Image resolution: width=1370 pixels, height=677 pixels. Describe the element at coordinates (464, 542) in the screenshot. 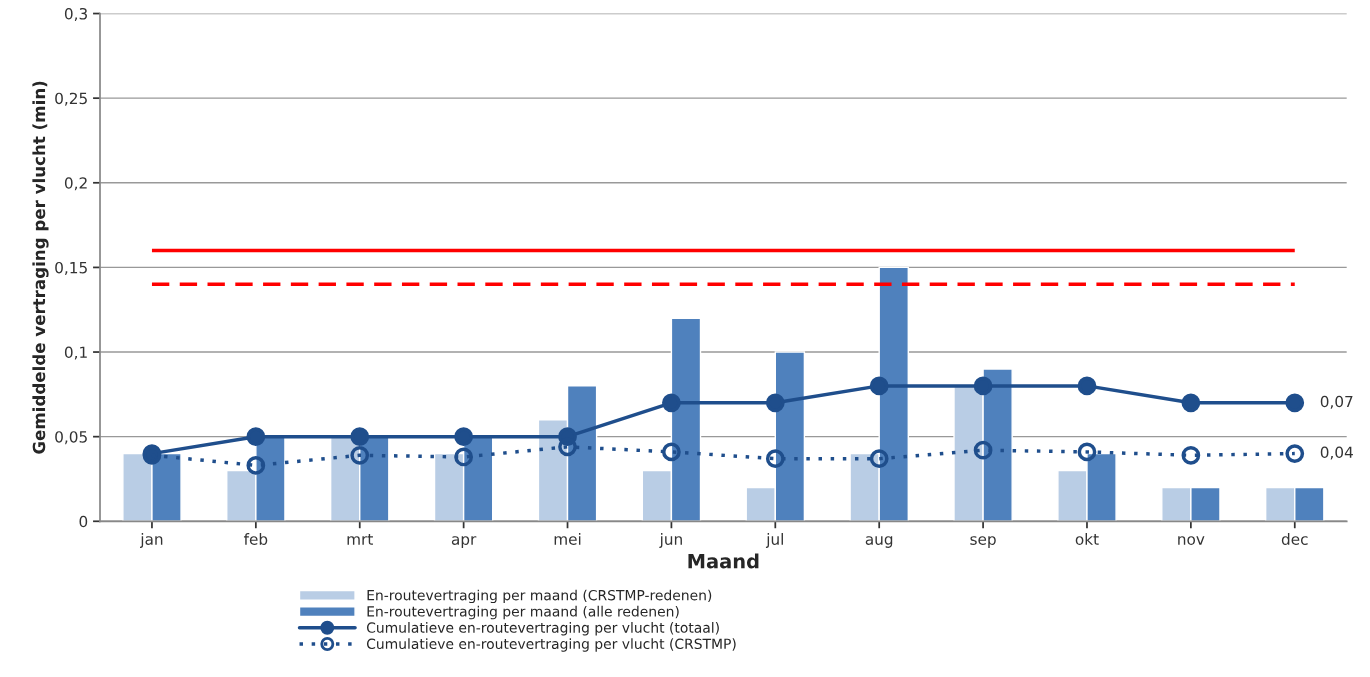

I see `x-tick-label: apr` at that location.